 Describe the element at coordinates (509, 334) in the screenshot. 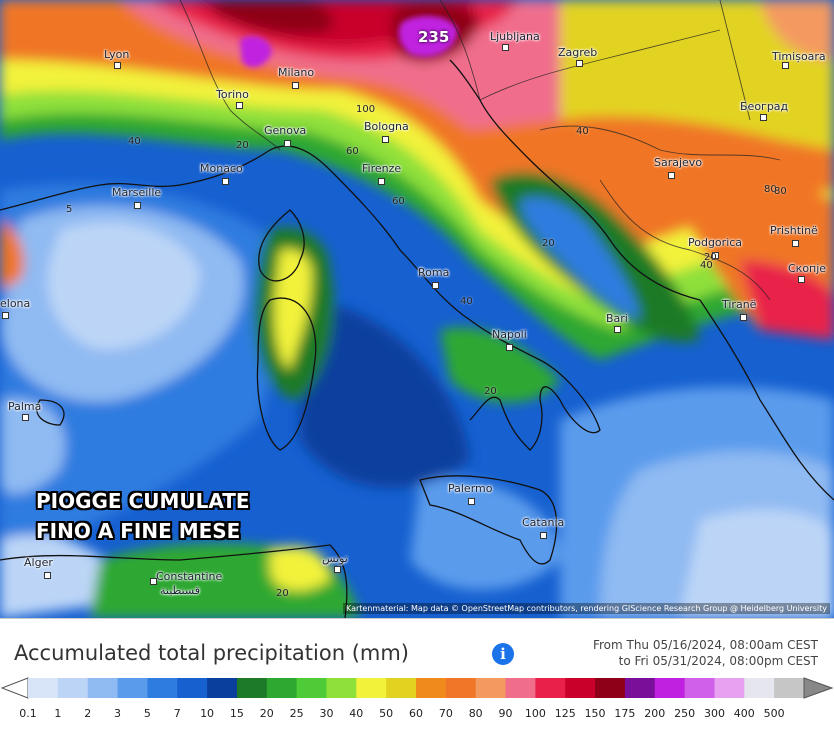

I see `city-label: Napoli` at that location.